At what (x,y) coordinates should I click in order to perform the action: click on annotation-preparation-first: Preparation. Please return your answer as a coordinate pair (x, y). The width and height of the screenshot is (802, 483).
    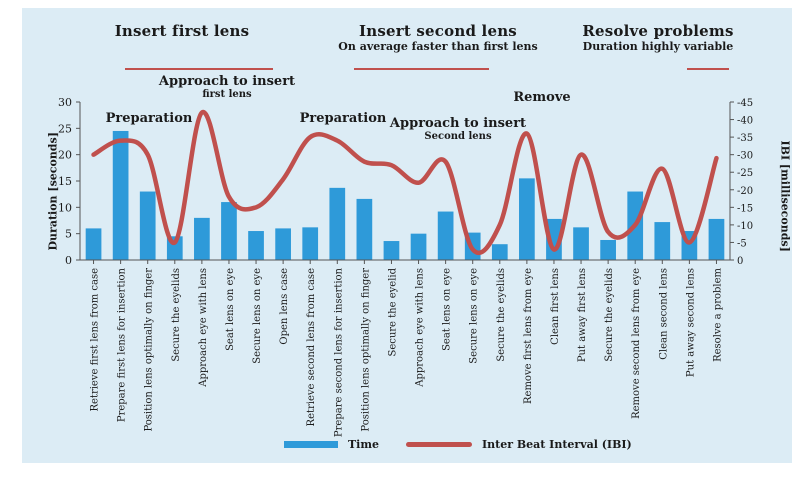
    Looking at the image, I should click on (149, 118).